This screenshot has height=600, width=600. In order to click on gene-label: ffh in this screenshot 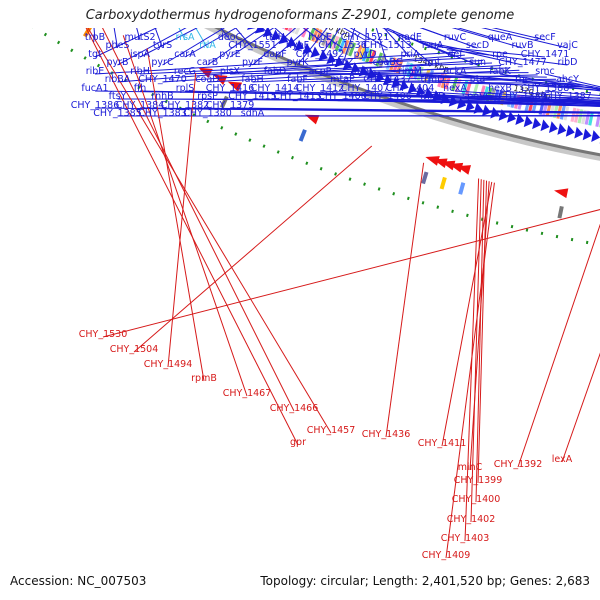, I will do `click(140, 88)`.